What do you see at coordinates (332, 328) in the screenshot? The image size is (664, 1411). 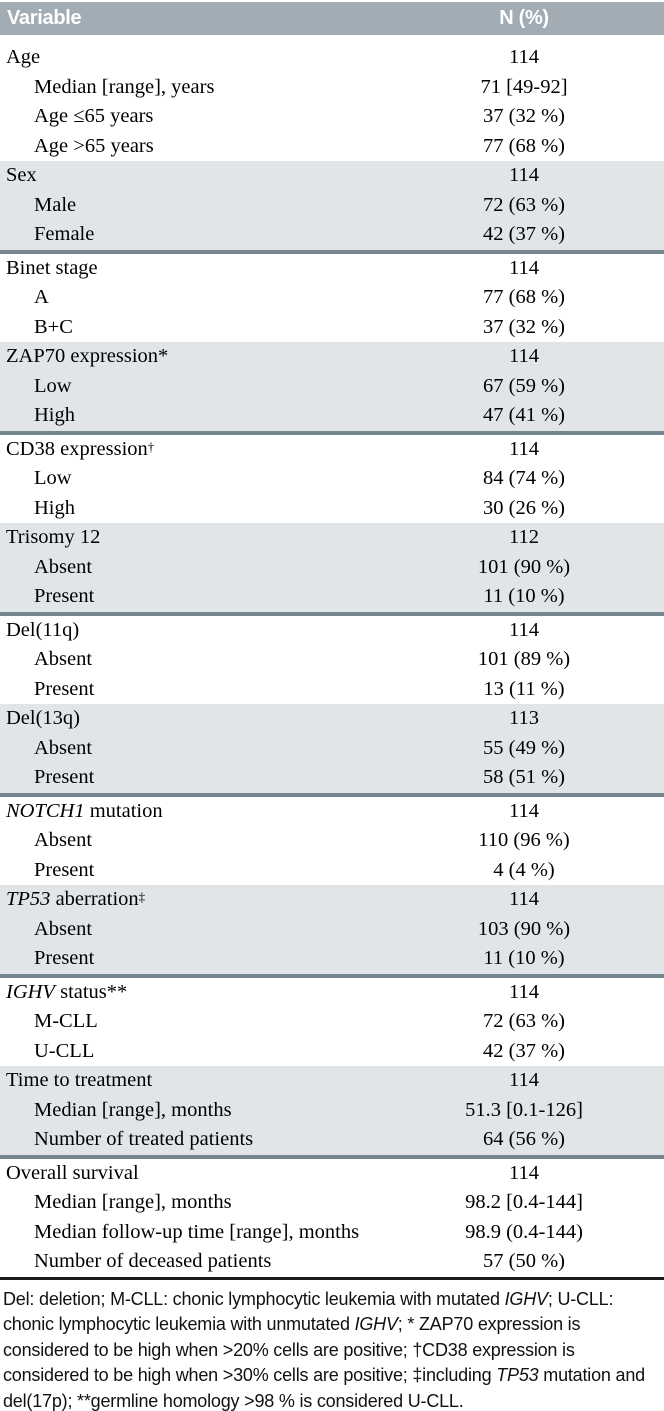 I see `table-row: B+C 37 (32 %)` at bounding box center [332, 328].